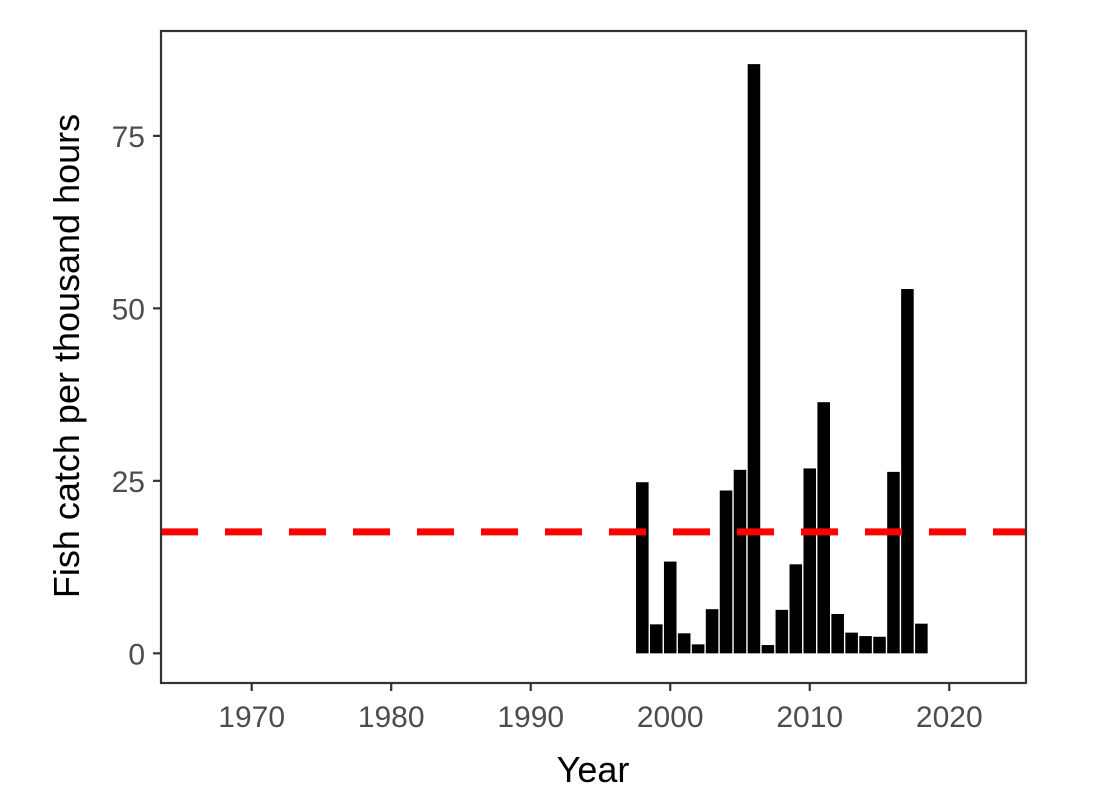  I want to click on x-tick-label: 2000, so click(670, 717).